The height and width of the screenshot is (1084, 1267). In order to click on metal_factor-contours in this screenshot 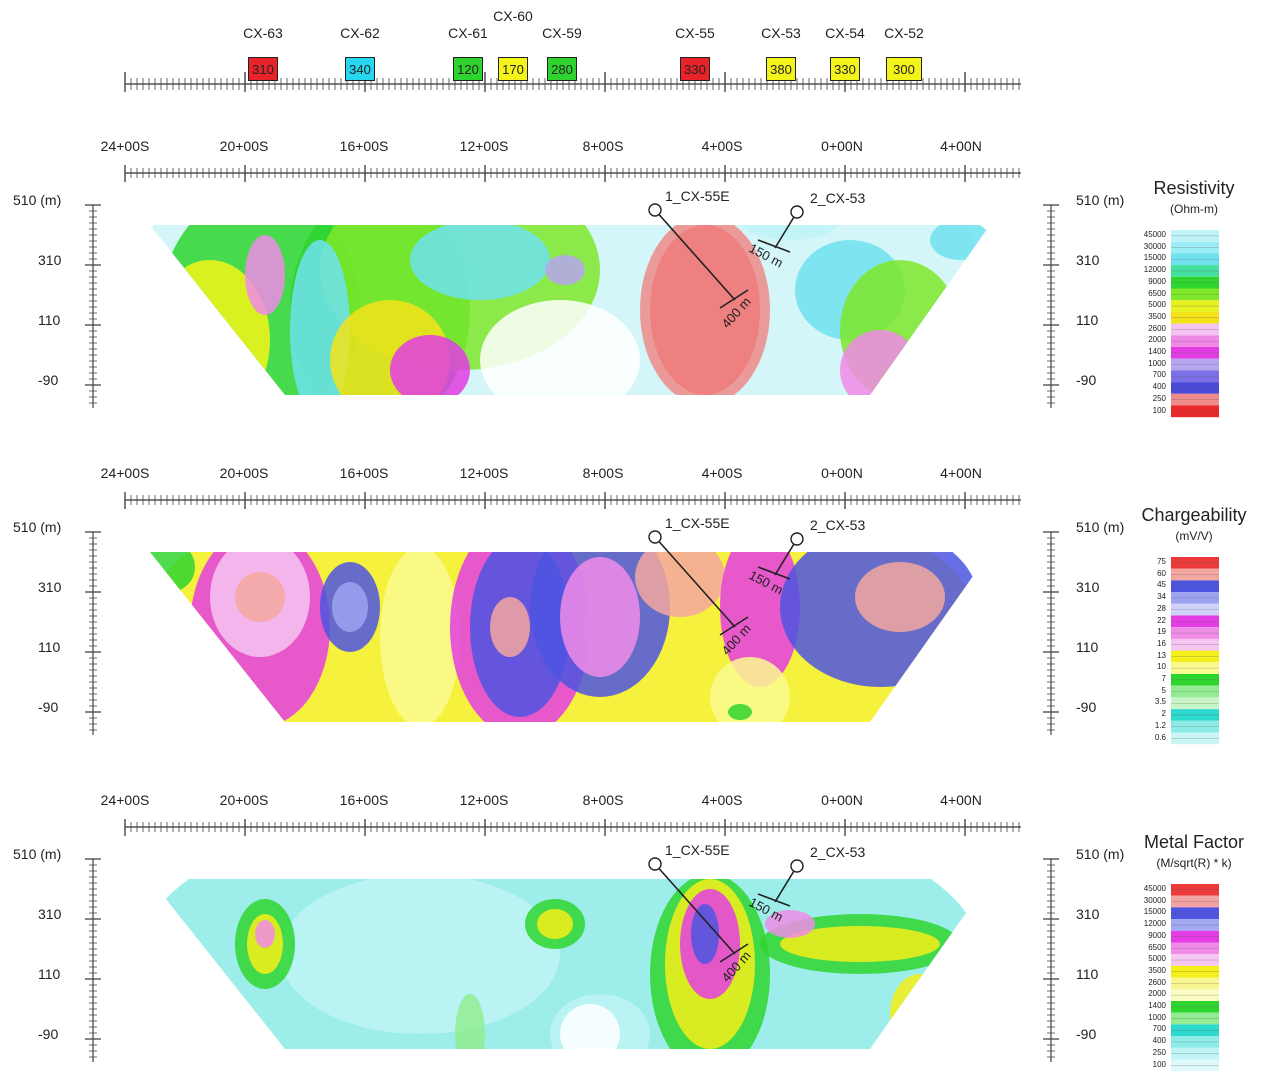, I will do `click(570, 964)`.